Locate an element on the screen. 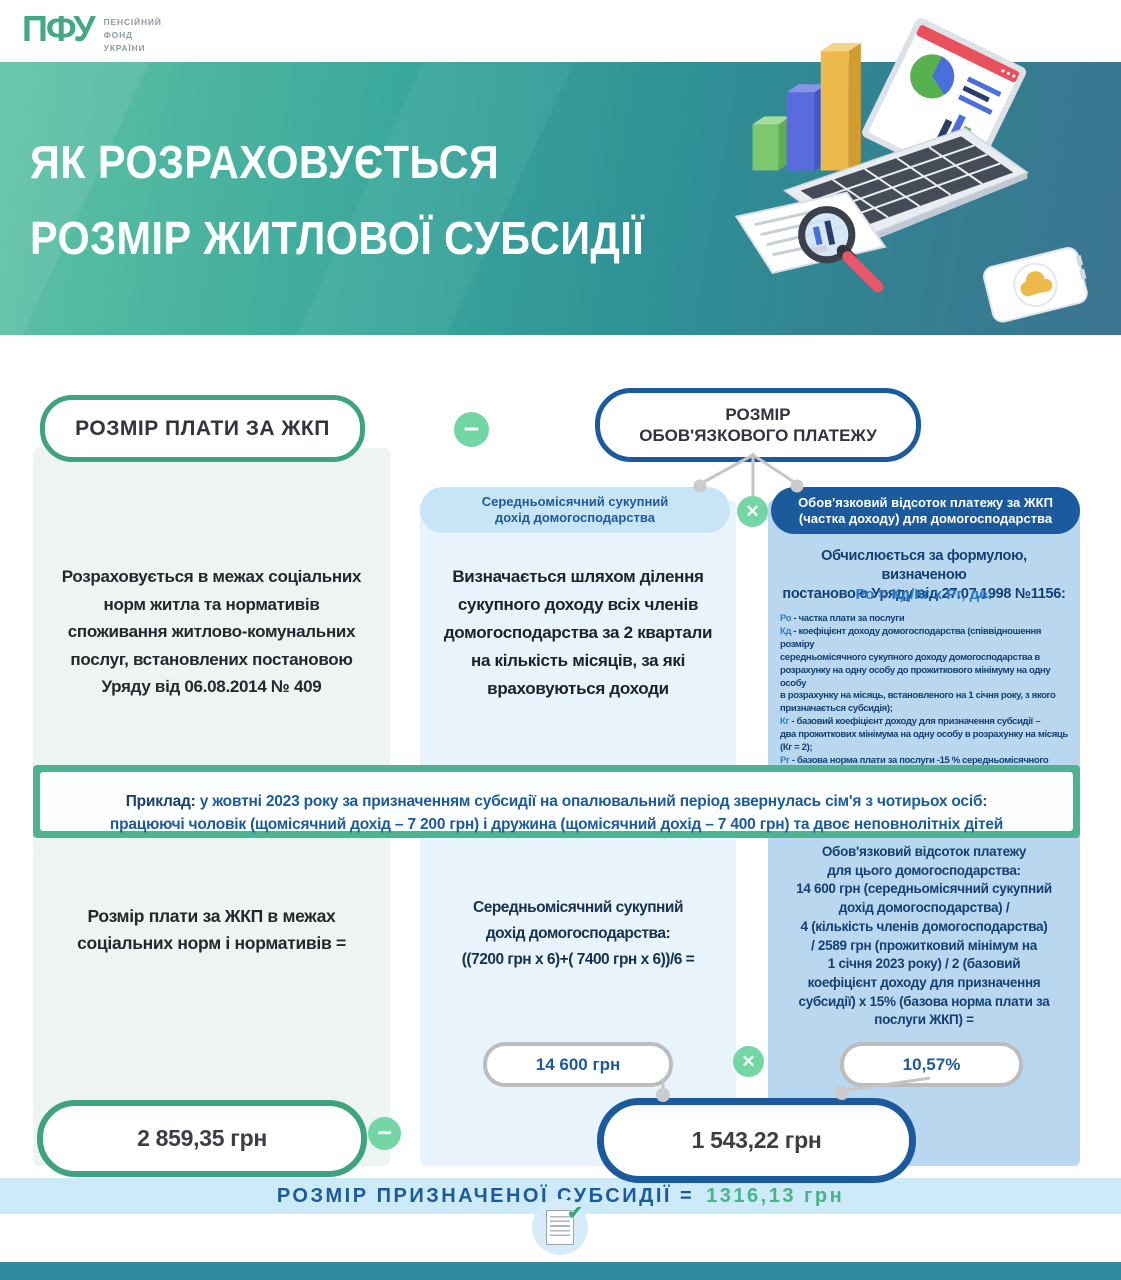  average-income-value: 14 600 грн is located at coordinates (578, 1064).